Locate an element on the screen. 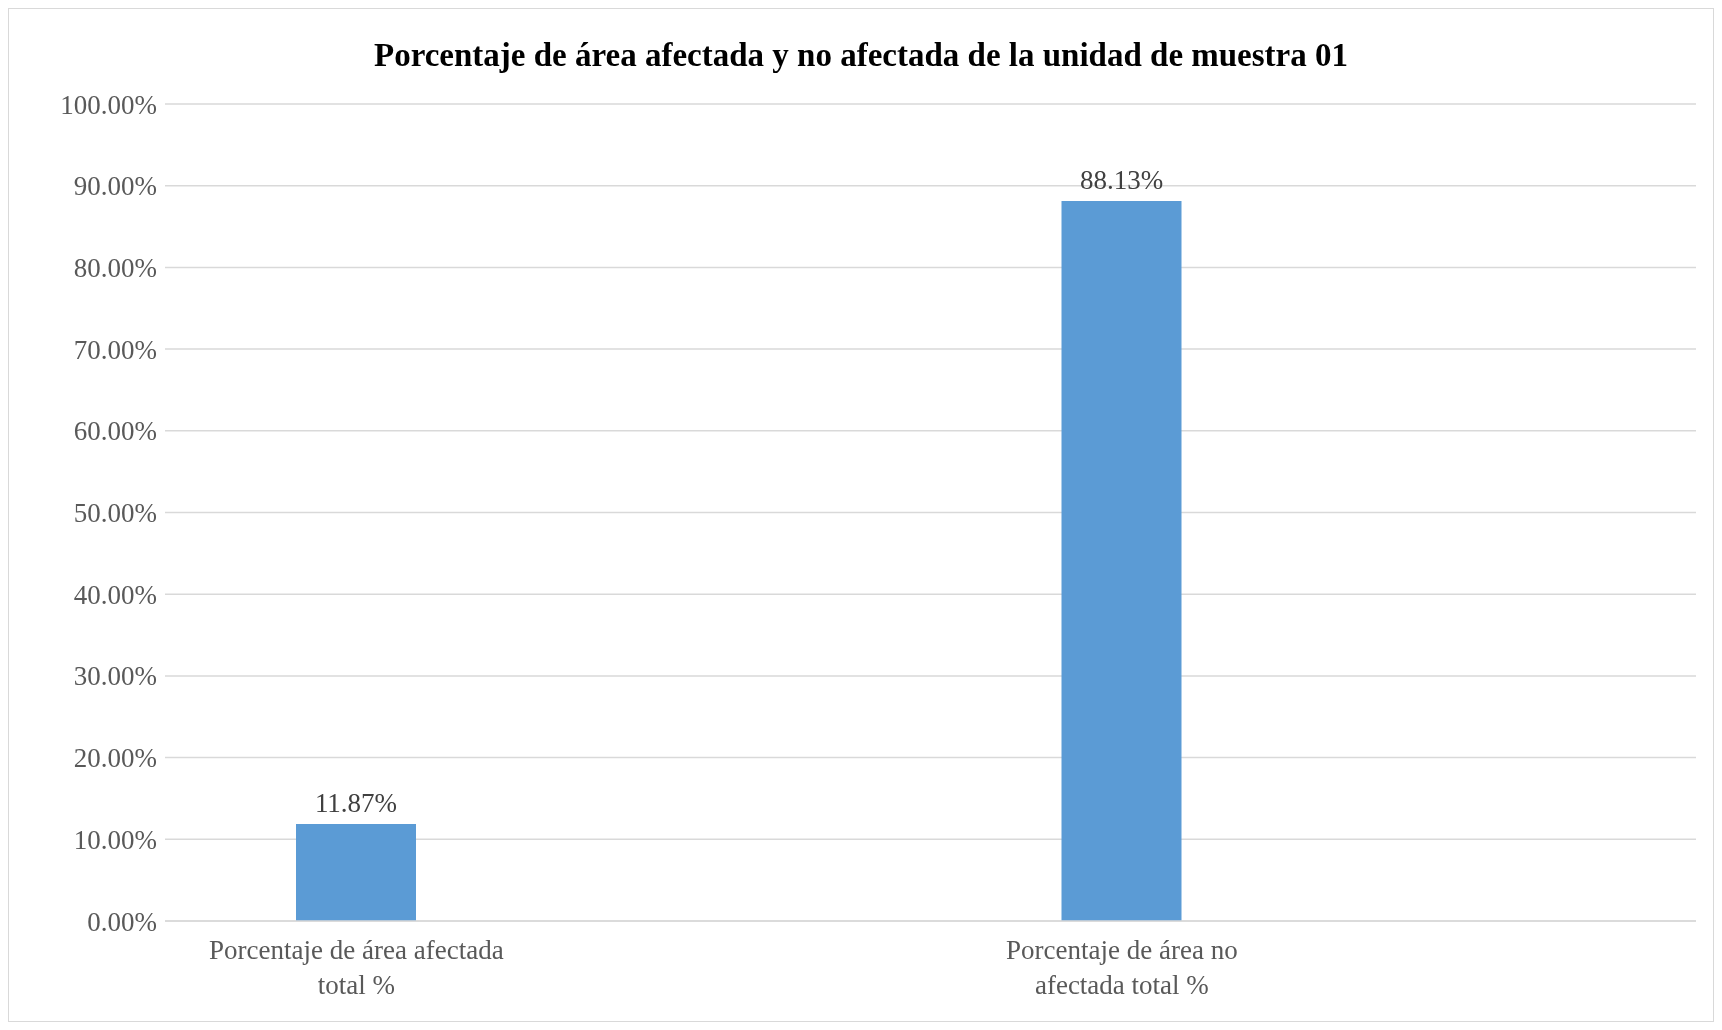  y-tick-label: 40.00% is located at coordinates (115, 594).